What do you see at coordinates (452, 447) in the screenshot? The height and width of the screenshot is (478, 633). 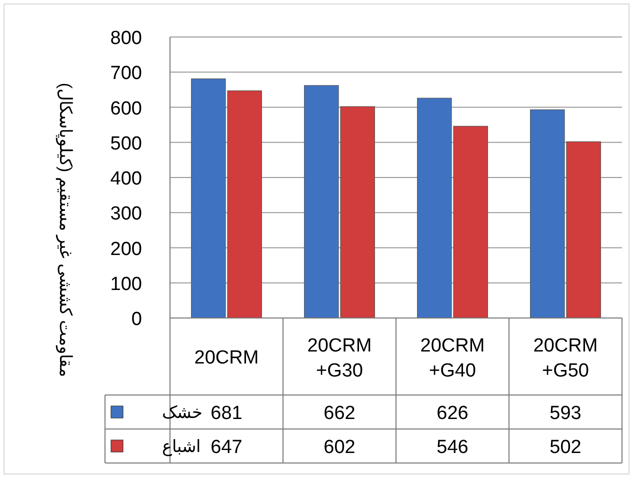 I see `data-label: 546` at bounding box center [452, 447].